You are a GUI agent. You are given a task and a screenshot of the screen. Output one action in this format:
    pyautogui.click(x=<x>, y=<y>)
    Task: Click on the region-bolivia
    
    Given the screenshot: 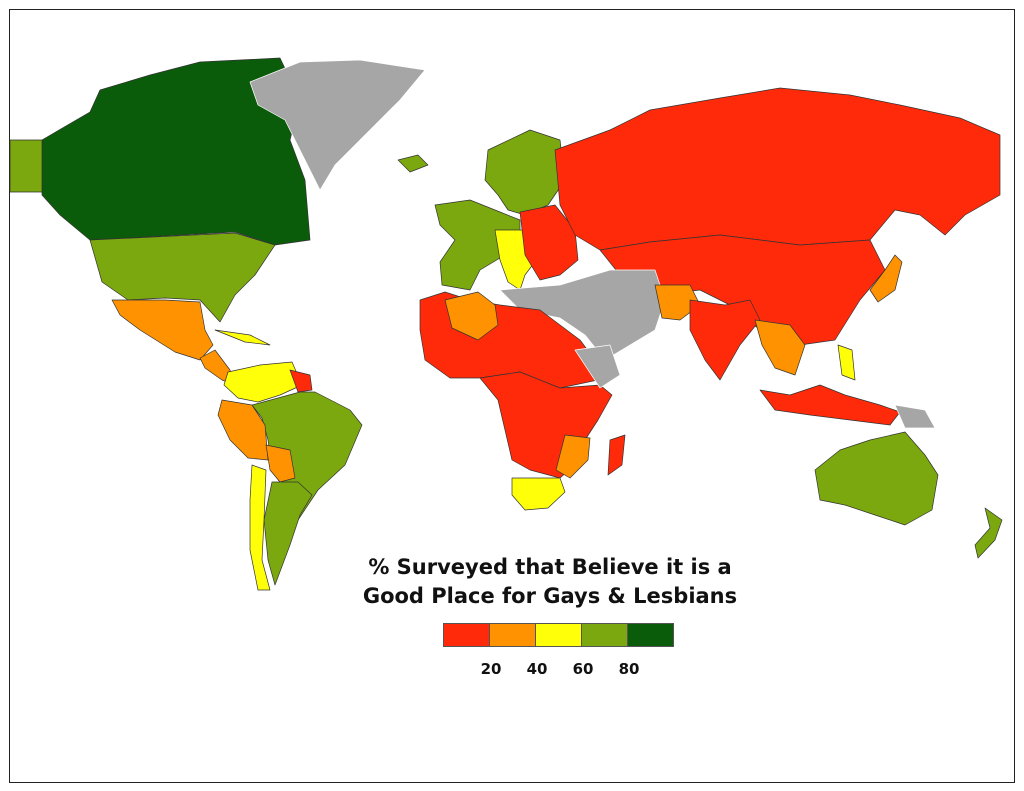 What is the action you would take?
    pyautogui.click(x=280, y=463)
    